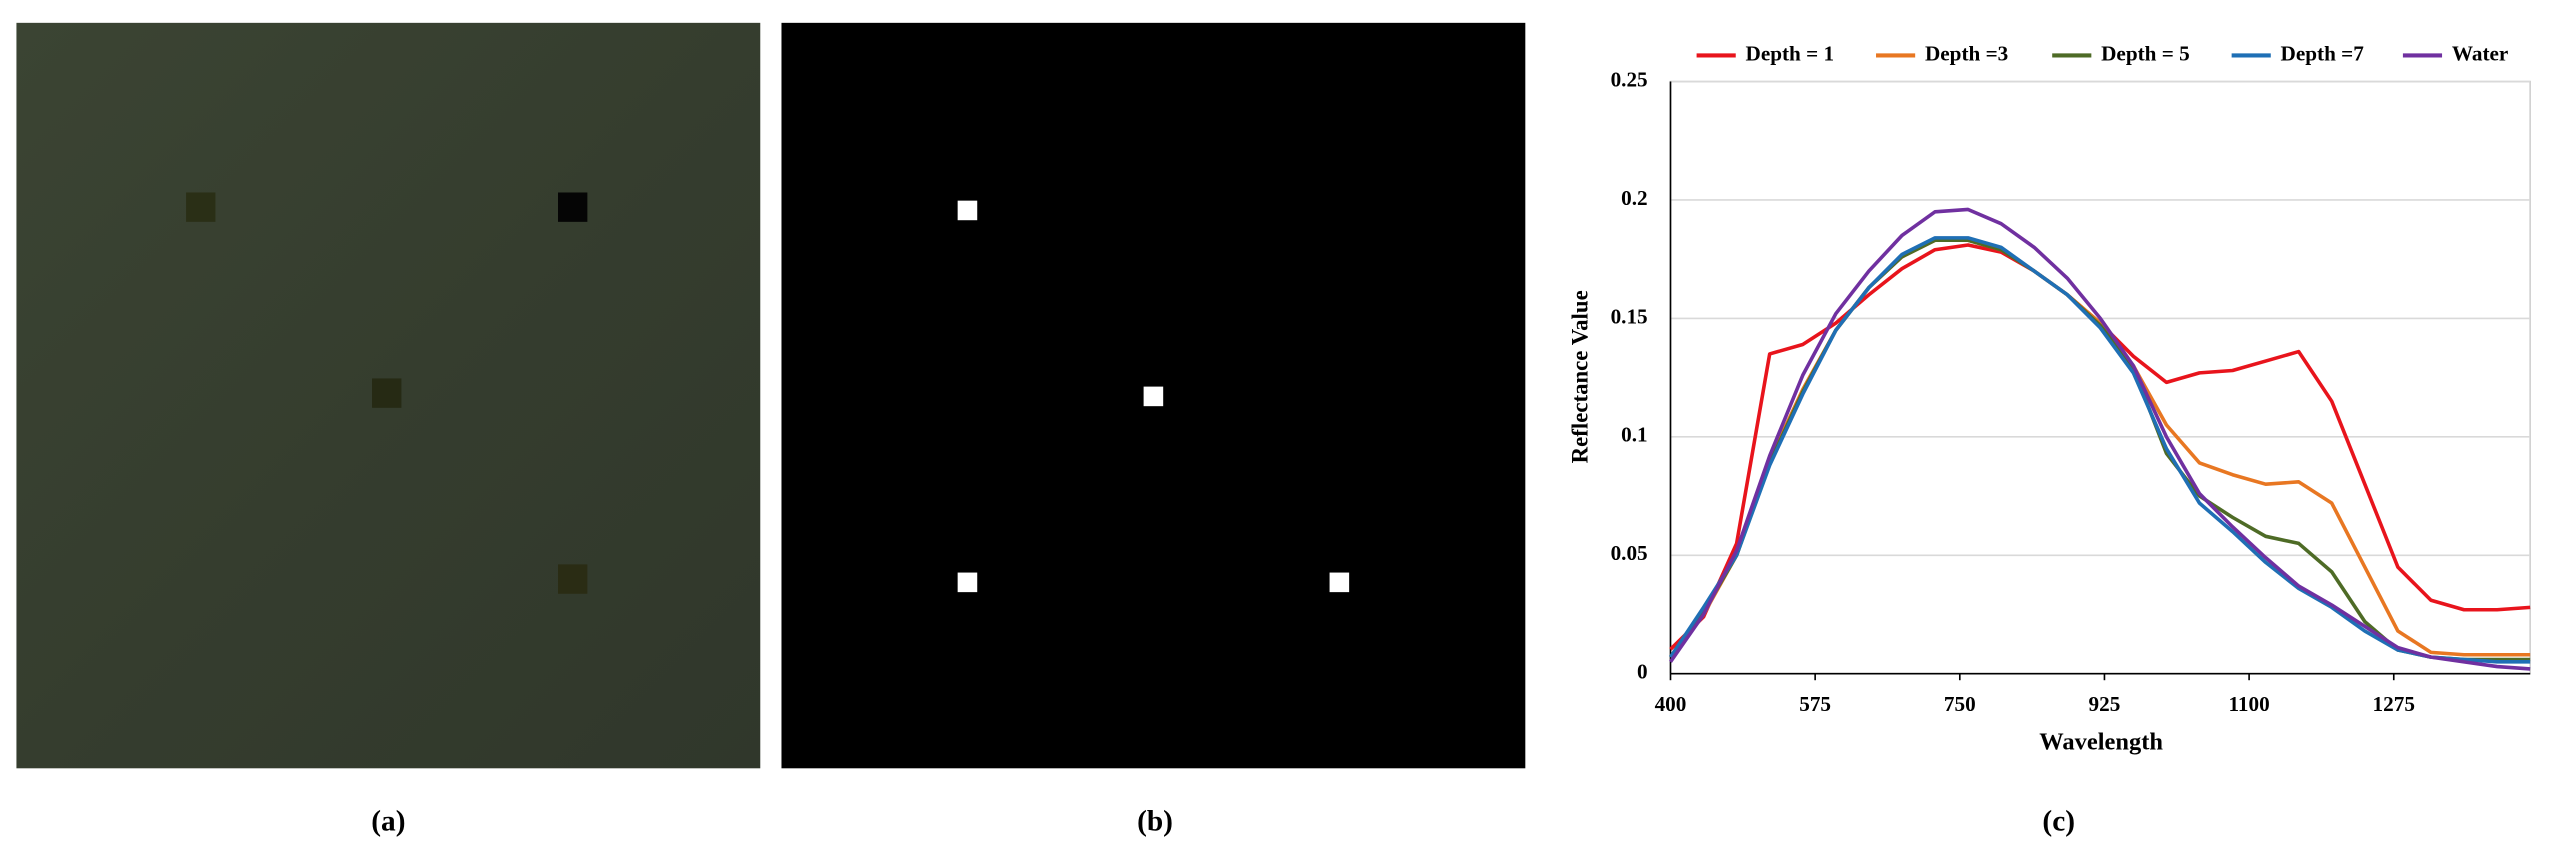 Image resolution: width=2558 pixels, height=859 pixels. What do you see at coordinates (1815, 704) in the screenshot?
I see `x-tick-label: 575` at bounding box center [1815, 704].